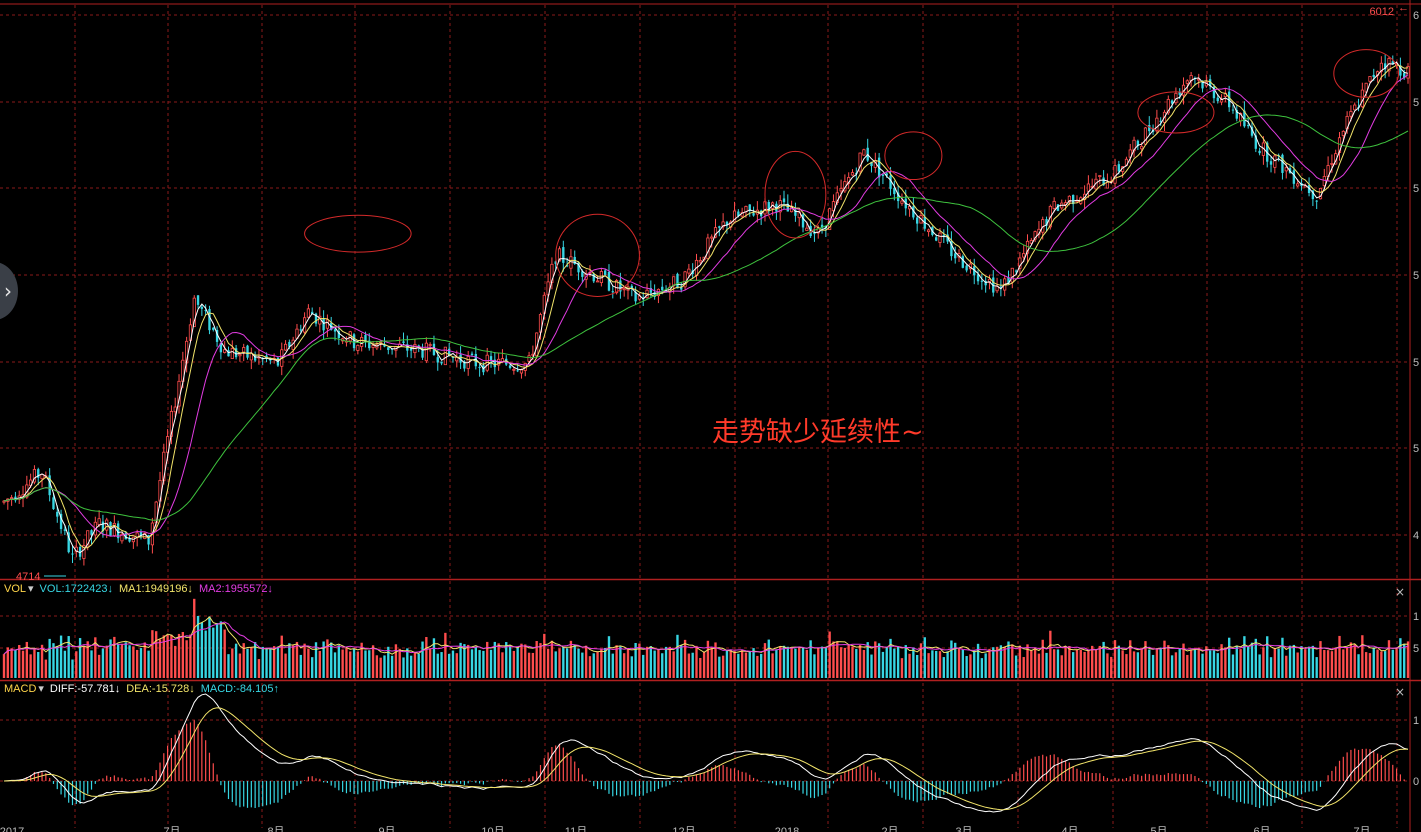  Describe the element at coordinates (1400, 692) in the screenshot. I see `macd-panel-close-icon: ×` at that location.